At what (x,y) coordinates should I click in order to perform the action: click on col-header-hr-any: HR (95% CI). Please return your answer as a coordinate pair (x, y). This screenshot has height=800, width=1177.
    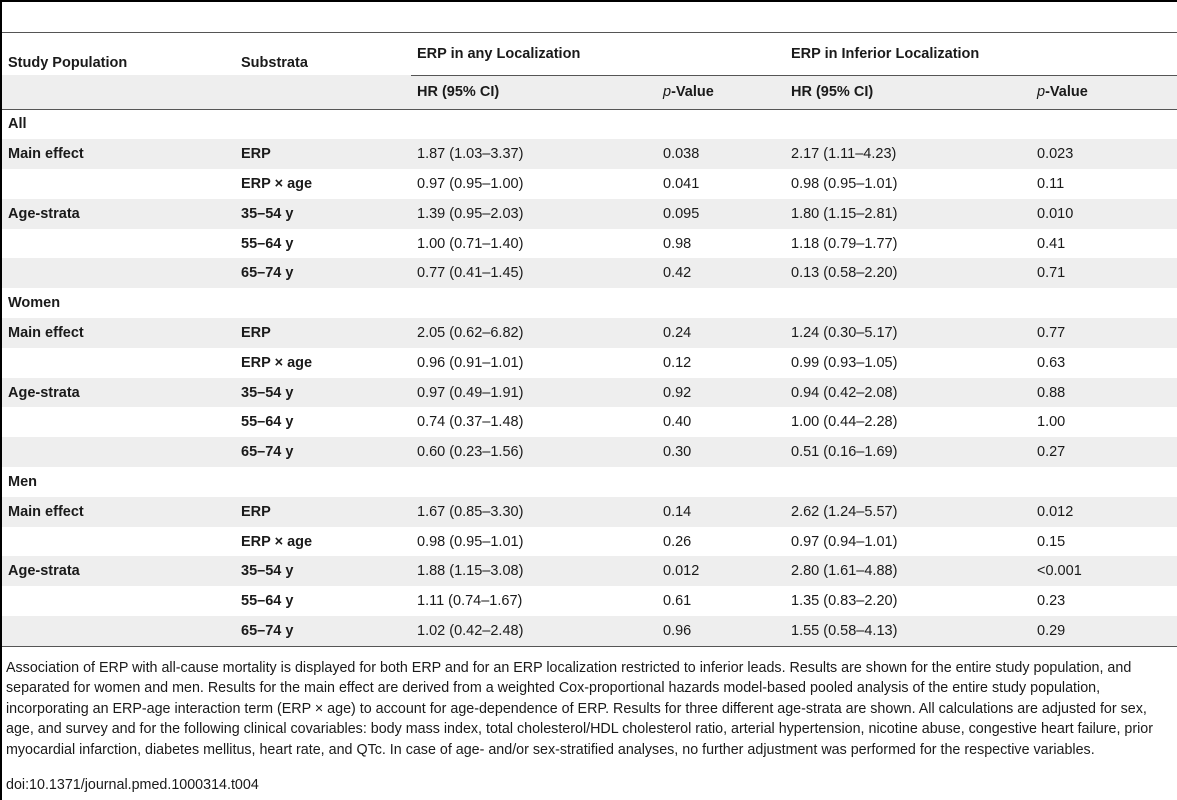
    Looking at the image, I should click on (534, 92).